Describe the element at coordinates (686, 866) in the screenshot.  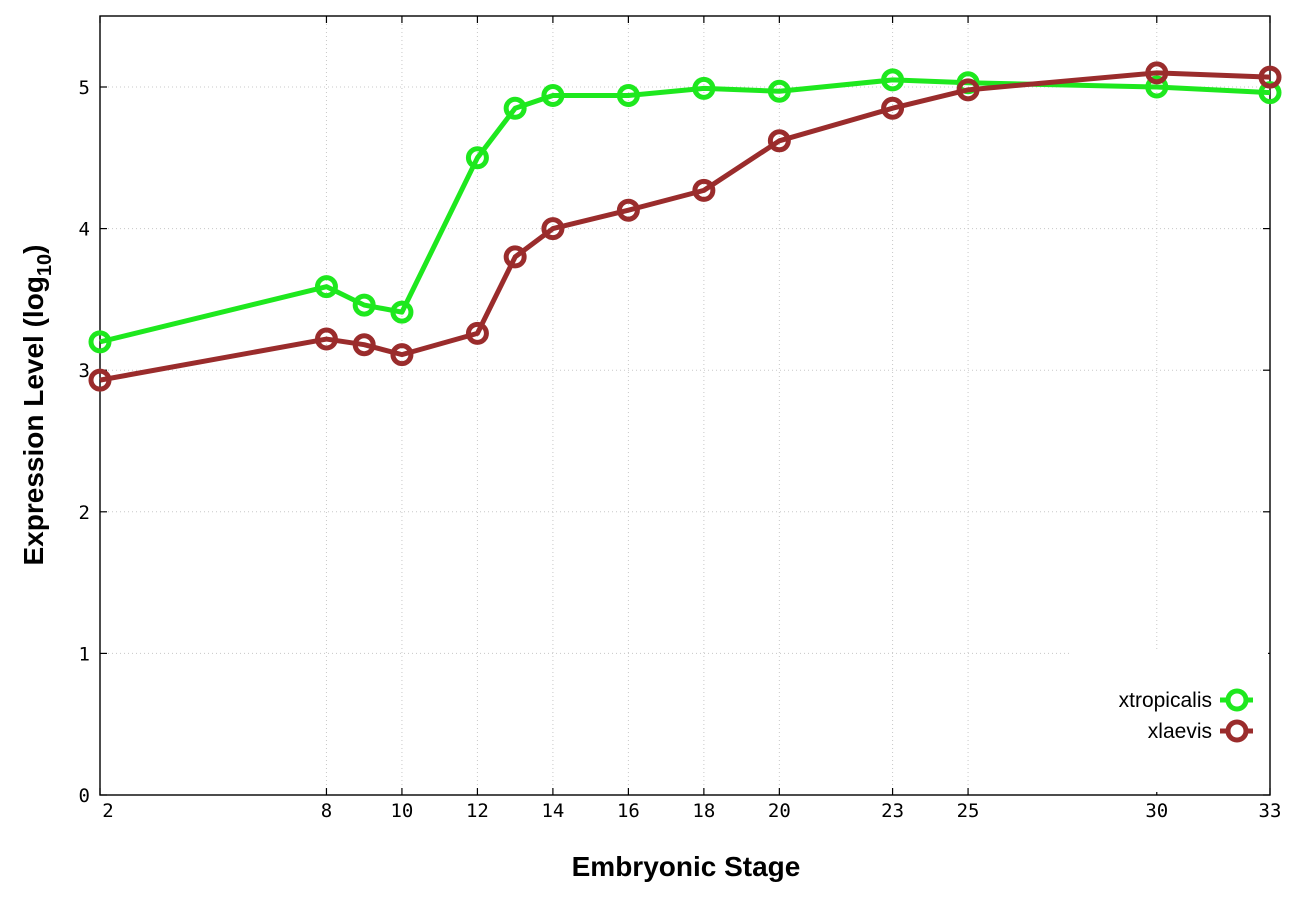
I see `x-axis-title: Embryonic Stage` at that location.